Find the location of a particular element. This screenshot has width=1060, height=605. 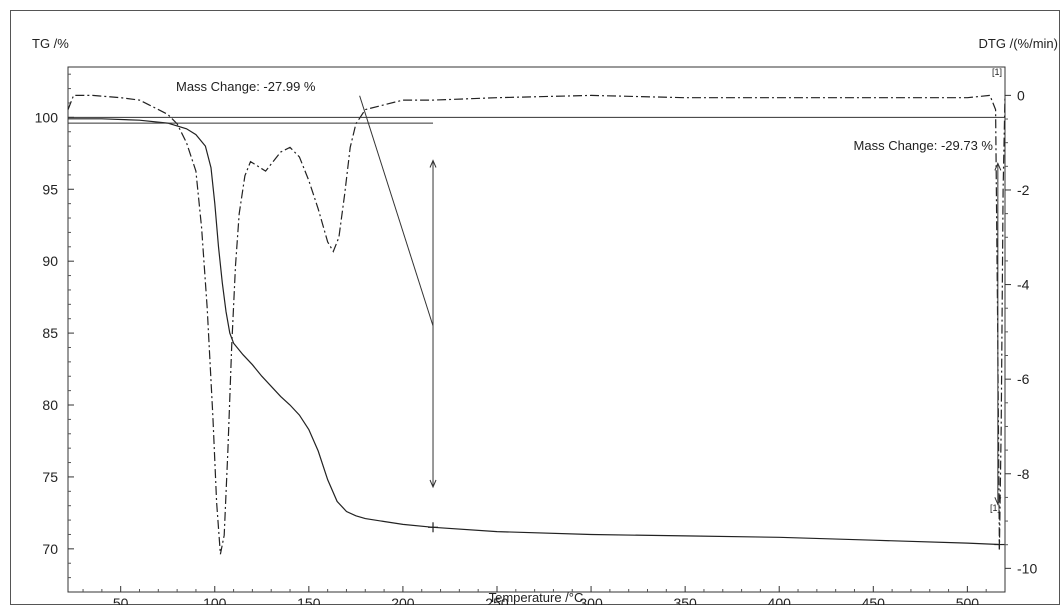

y-left-tick-label: 95 is located at coordinates (50, 189).